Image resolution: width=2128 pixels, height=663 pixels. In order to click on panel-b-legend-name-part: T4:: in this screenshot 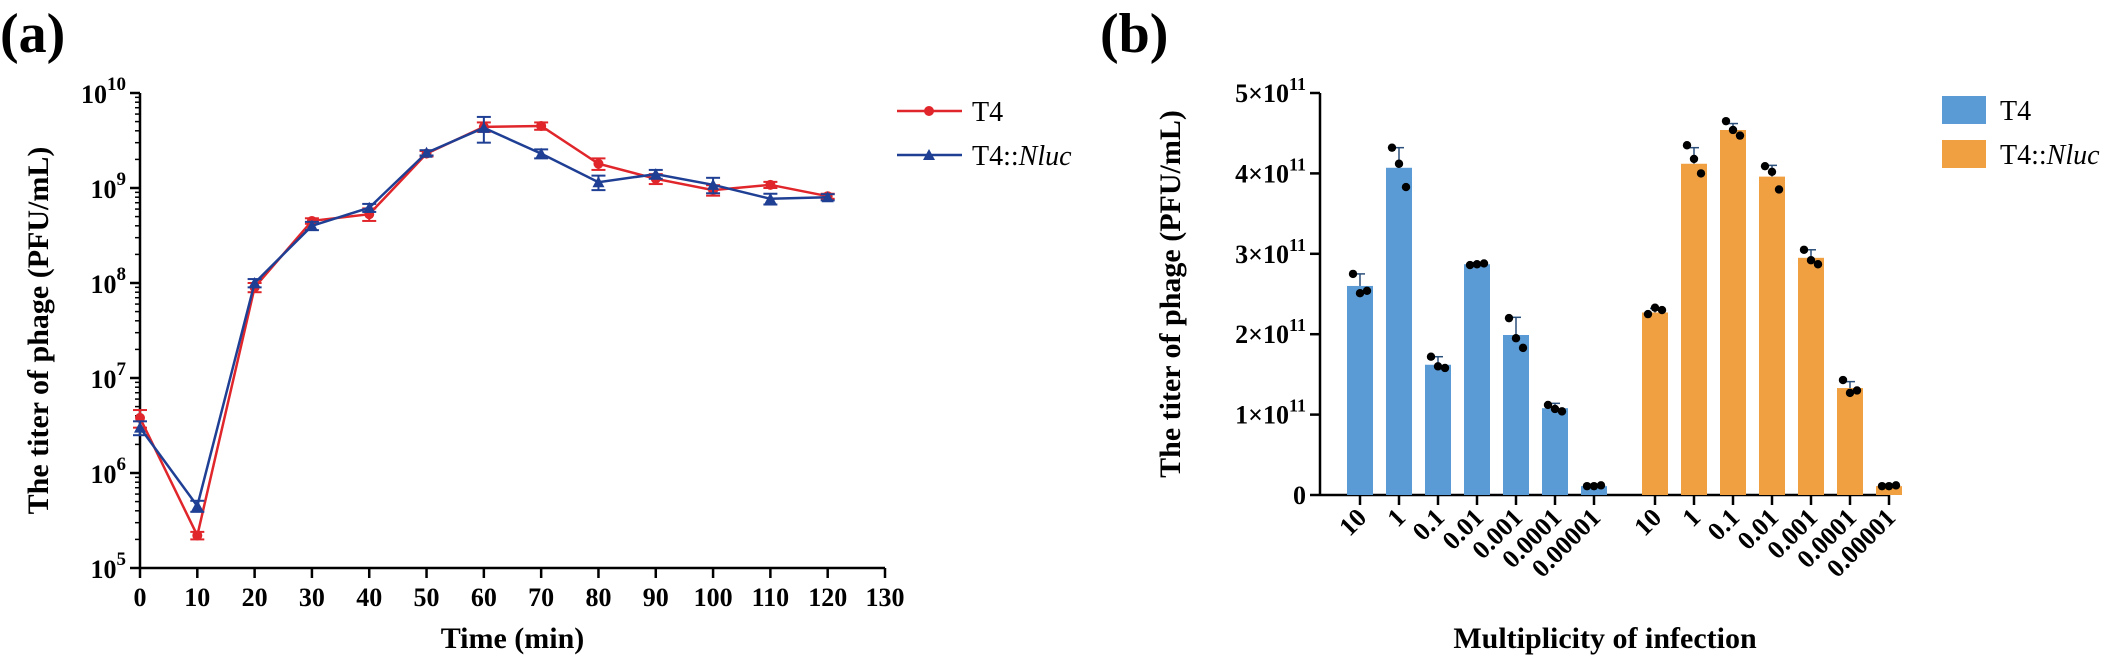, I will do `click(2023, 155)`.